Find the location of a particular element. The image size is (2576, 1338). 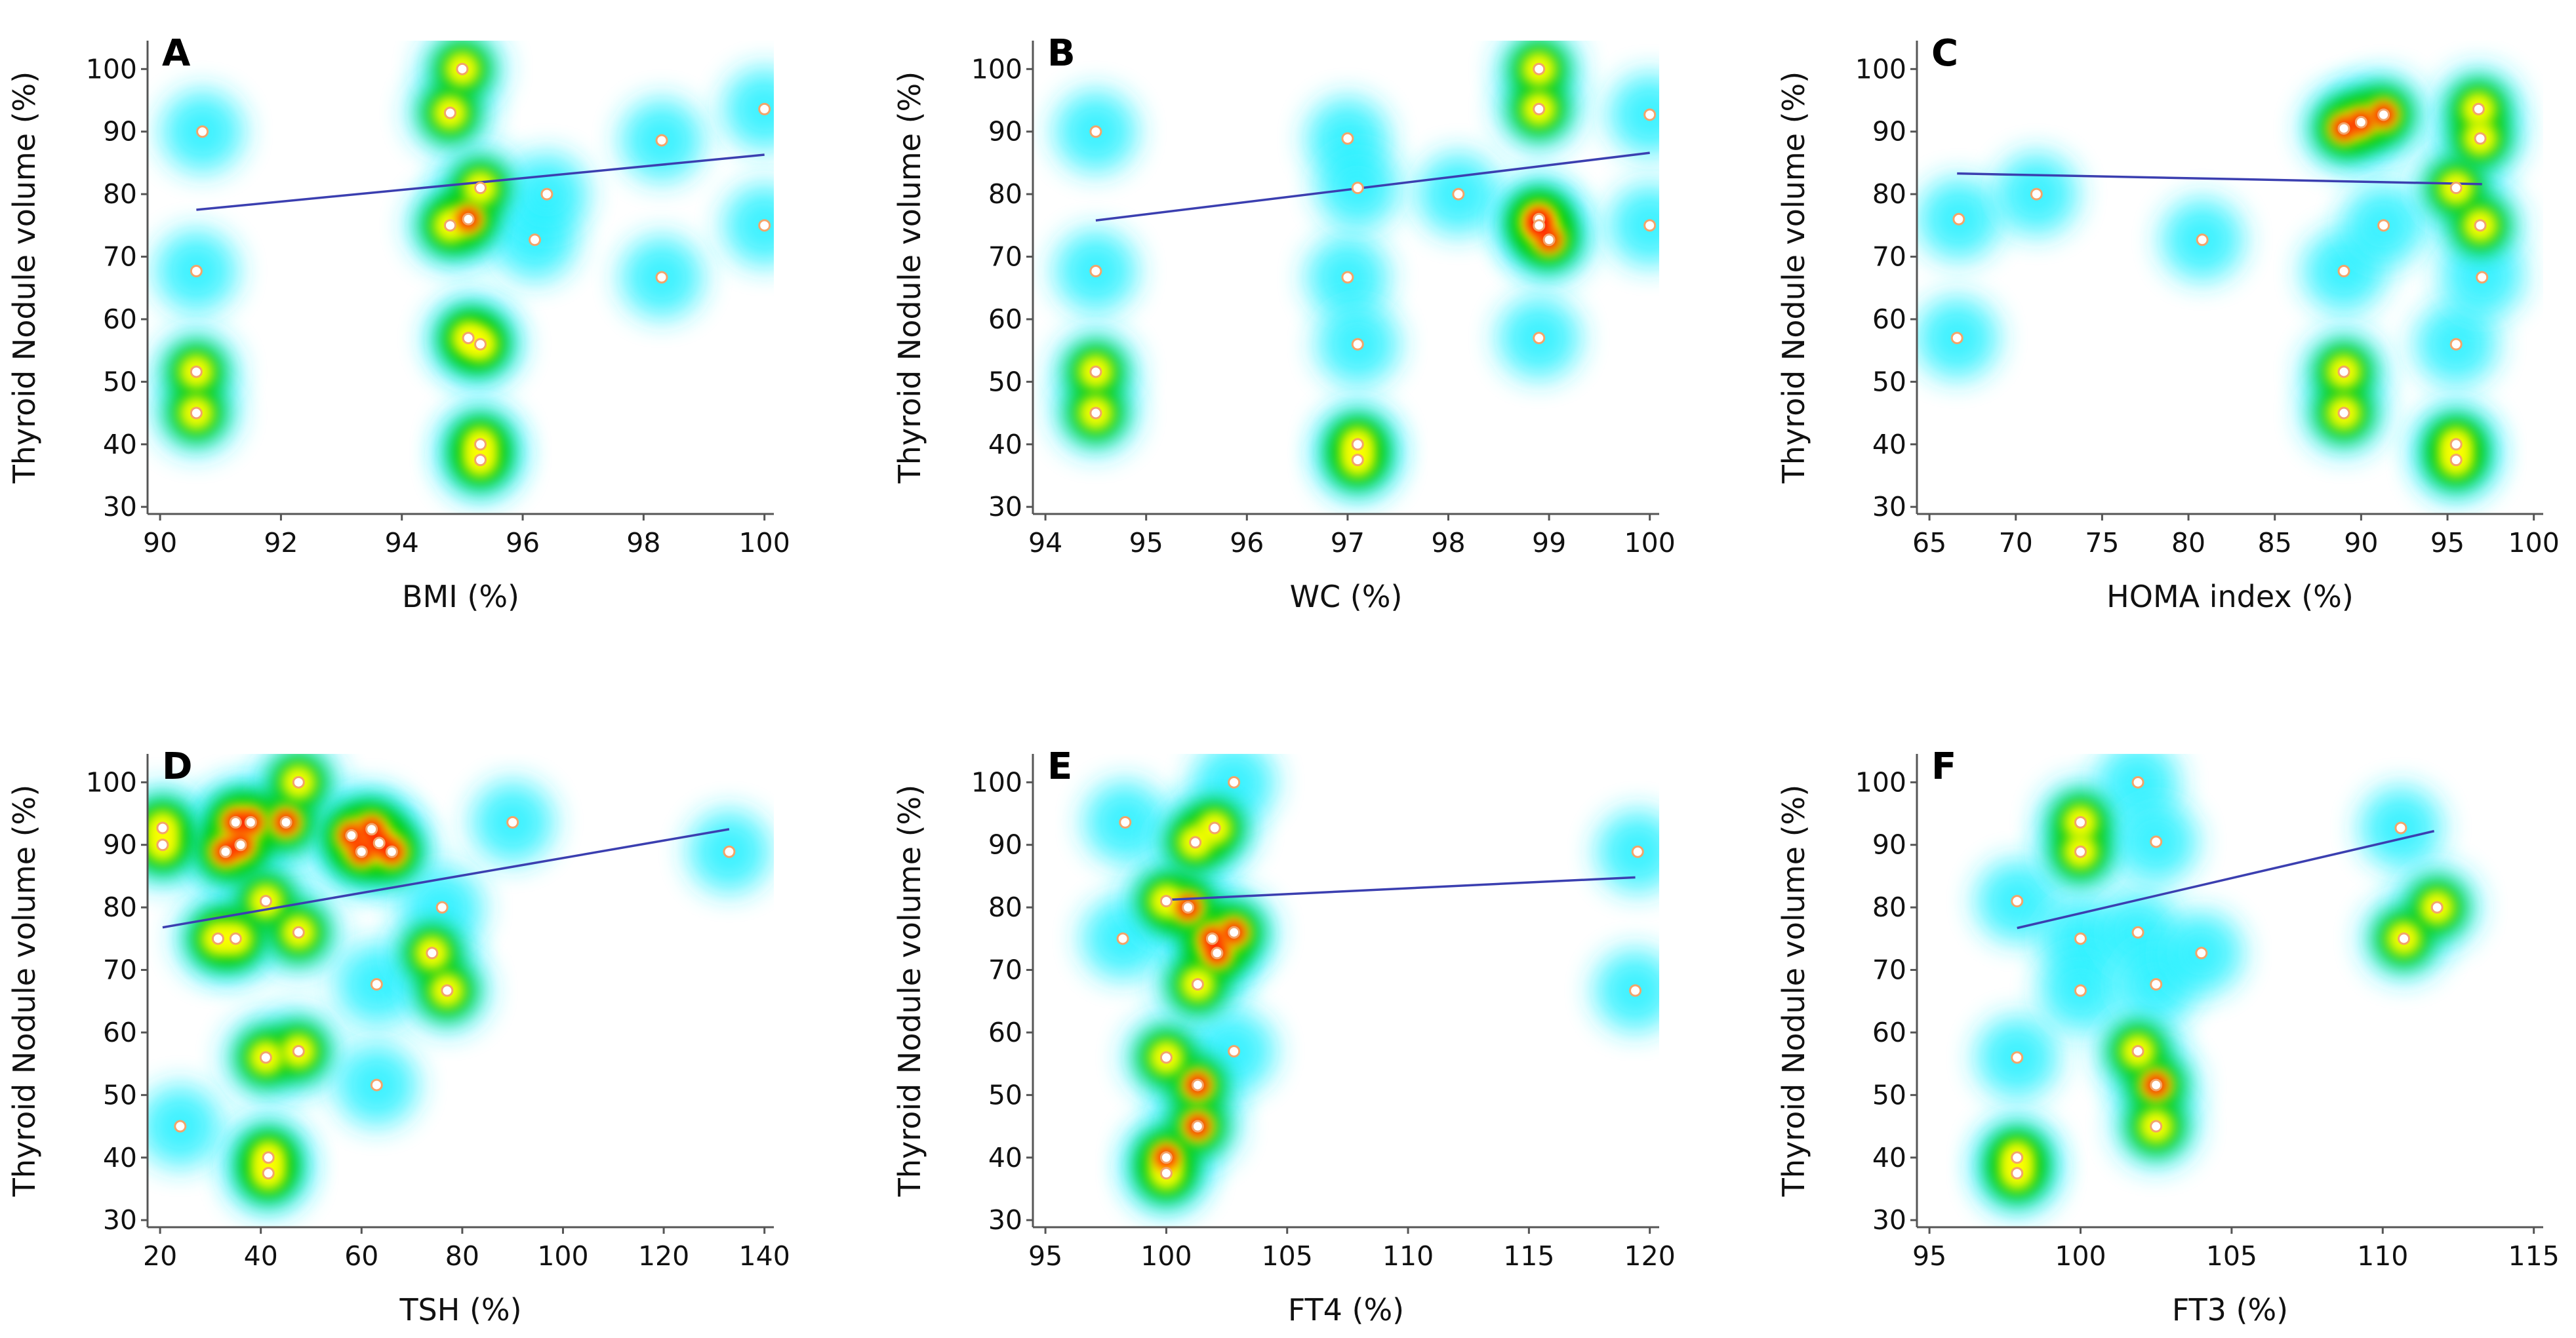

x-tick-label: 60 is located at coordinates (361, 1256).